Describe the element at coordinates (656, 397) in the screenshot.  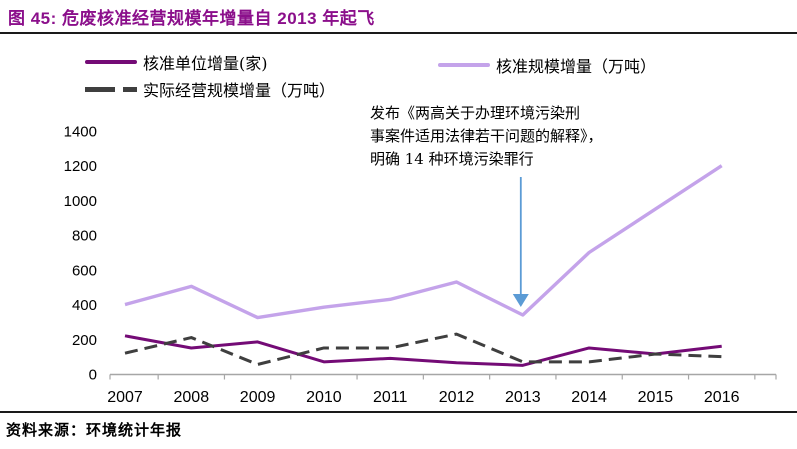
I see `x-axis-tick-label: 2015` at that location.